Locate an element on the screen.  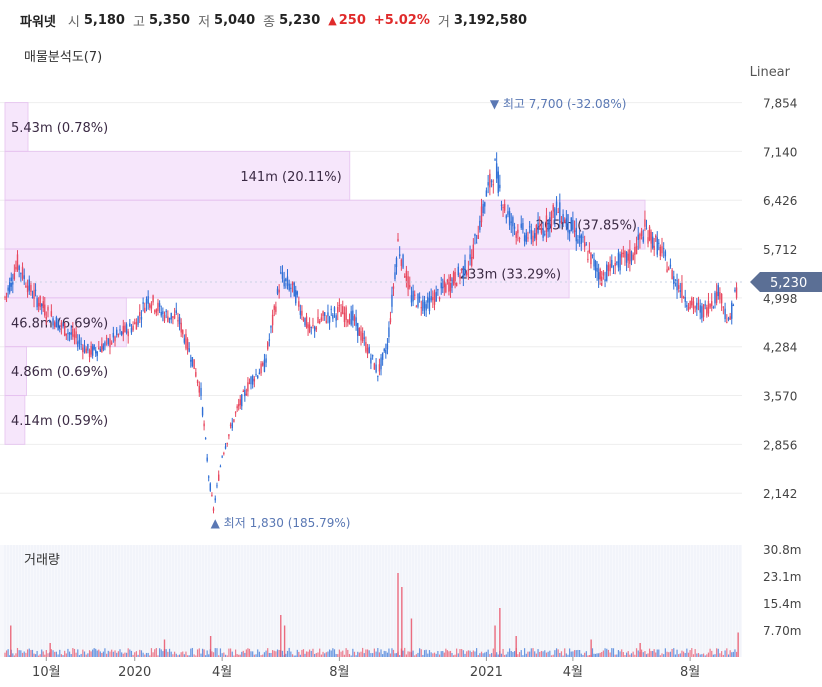
y-tick-label: 7,140 is located at coordinates (780, 152).